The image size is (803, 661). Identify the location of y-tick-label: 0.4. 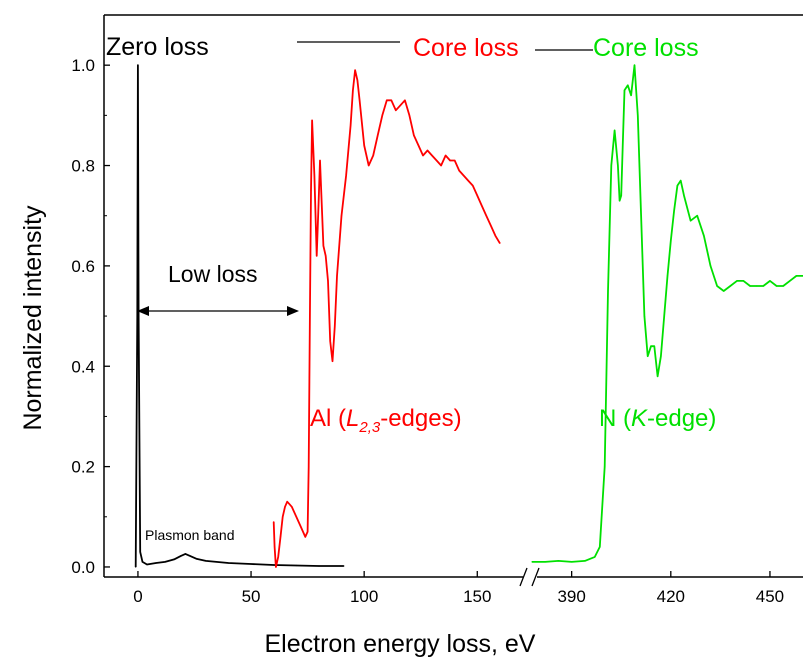
(83, 366).